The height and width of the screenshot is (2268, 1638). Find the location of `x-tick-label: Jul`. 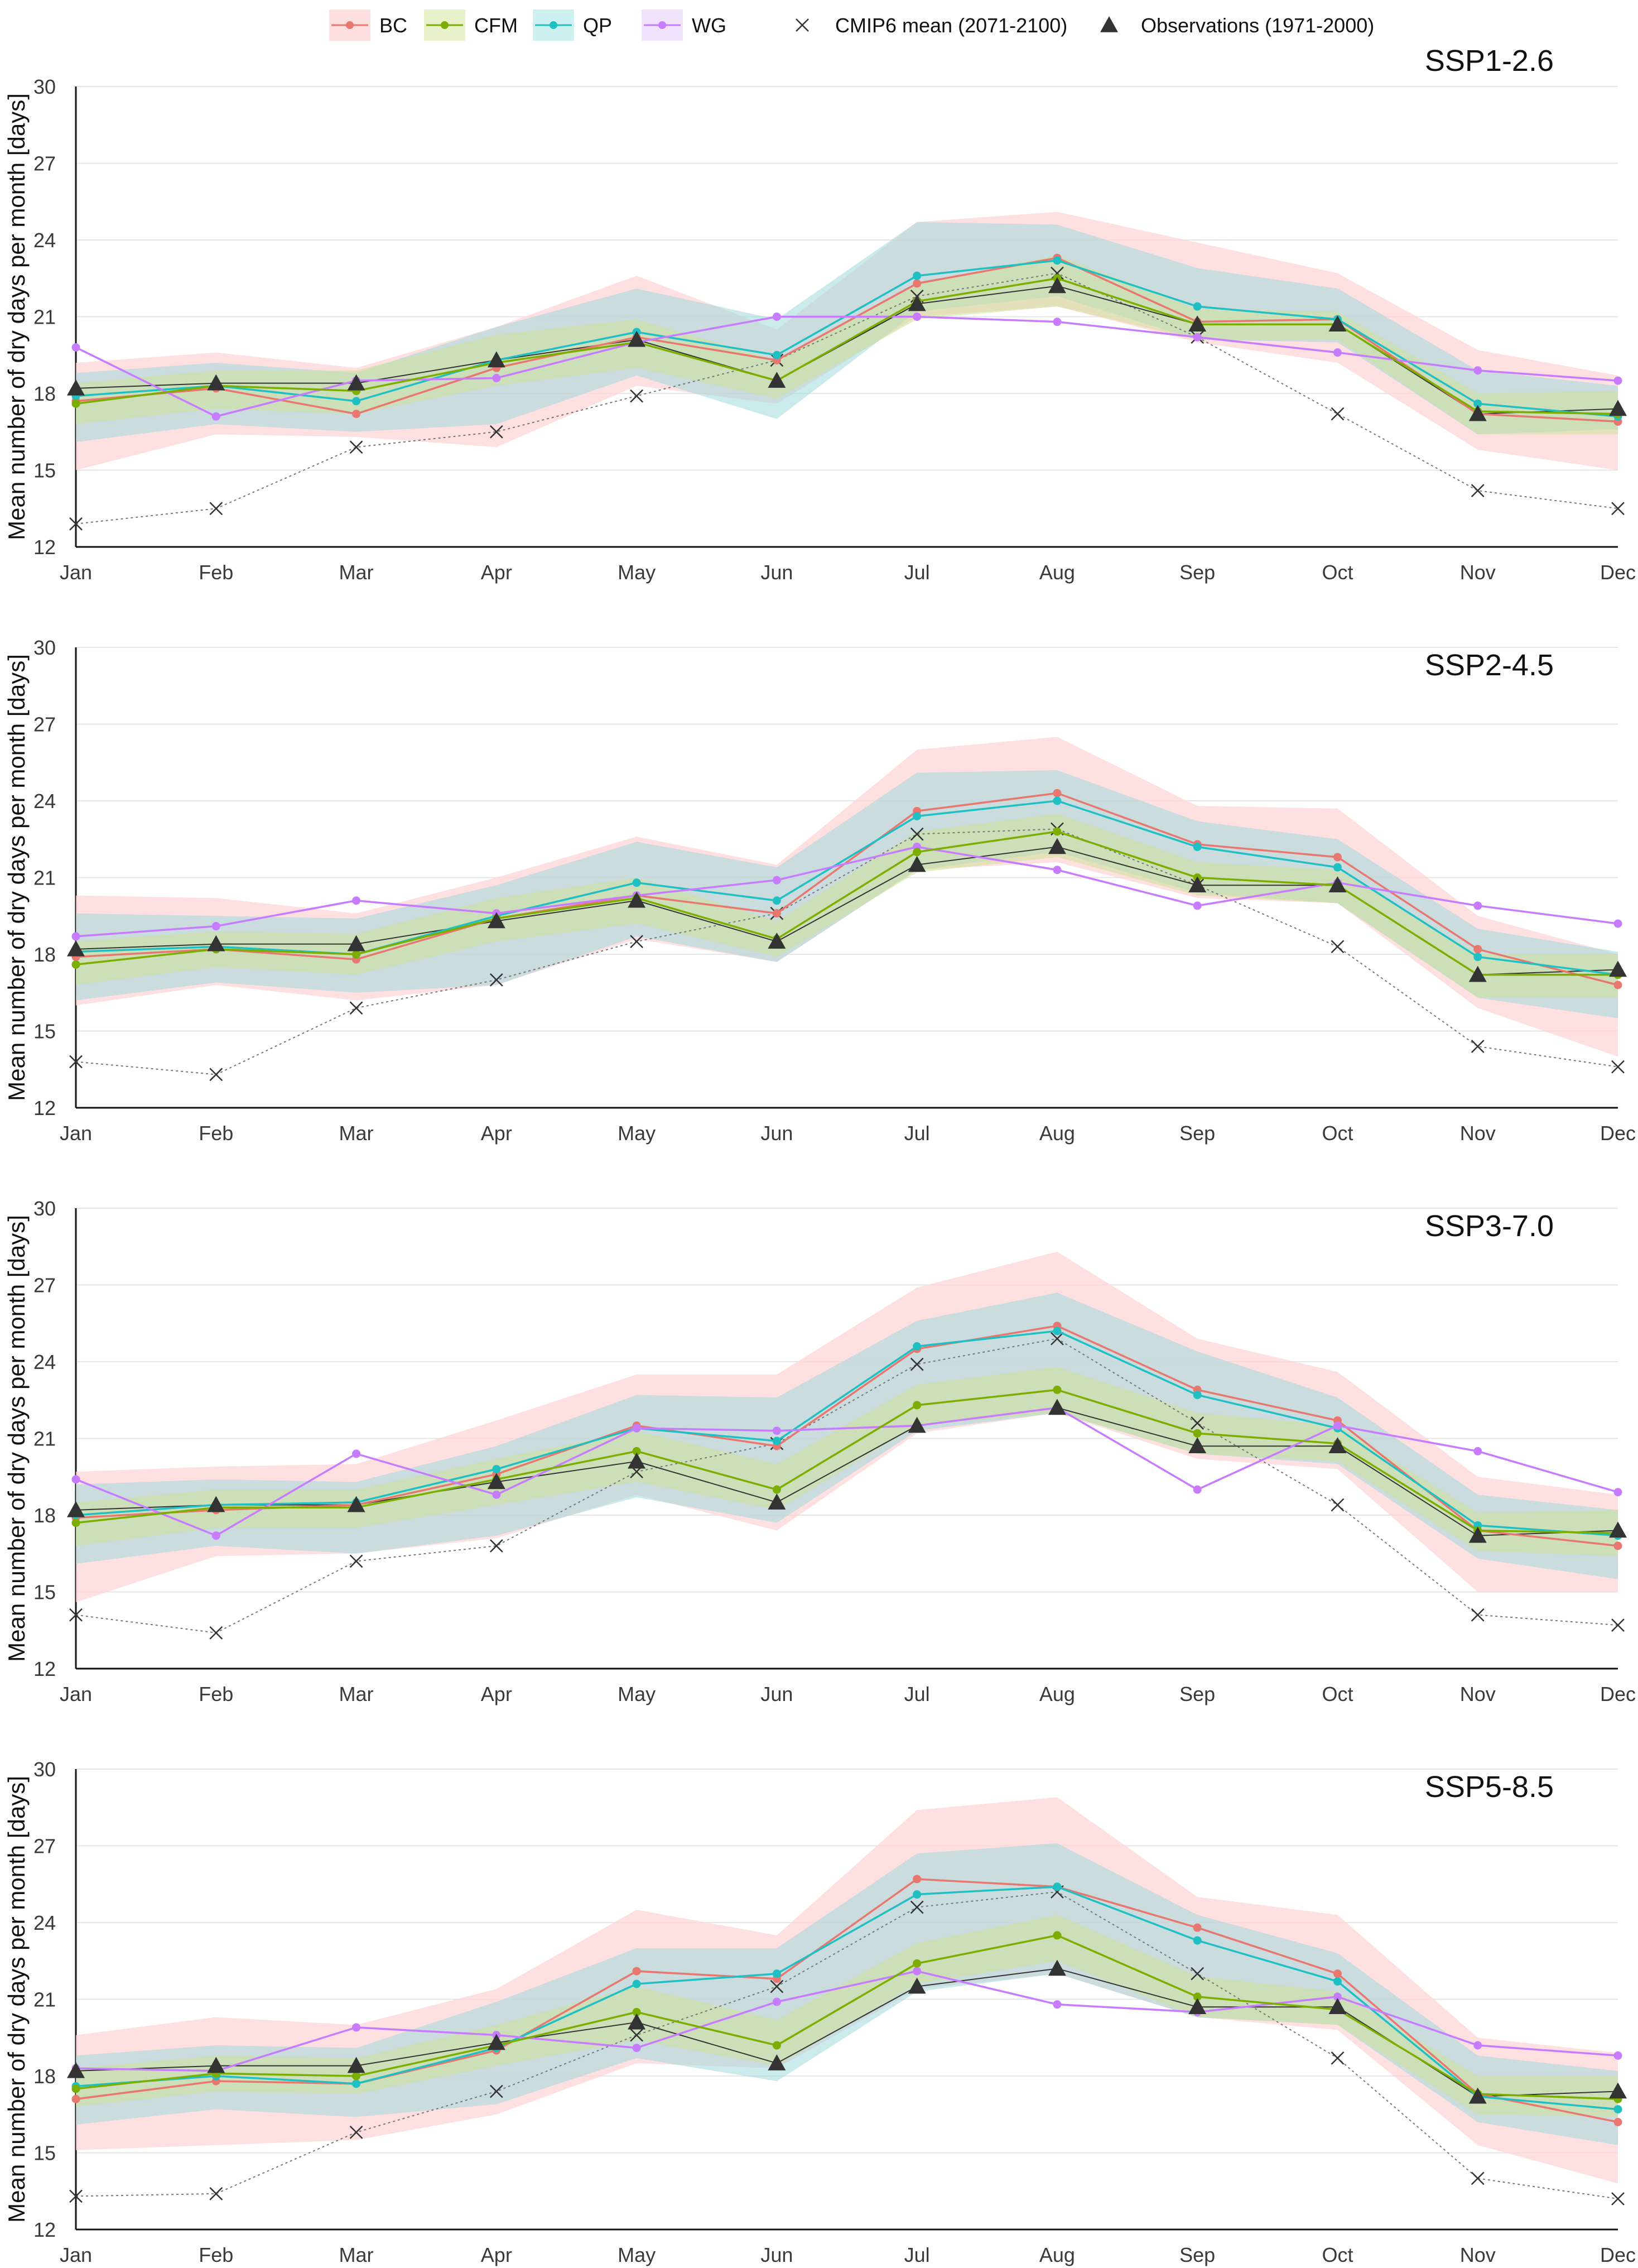

x-tick-label: Jul is located at coordinates (917, 2254).